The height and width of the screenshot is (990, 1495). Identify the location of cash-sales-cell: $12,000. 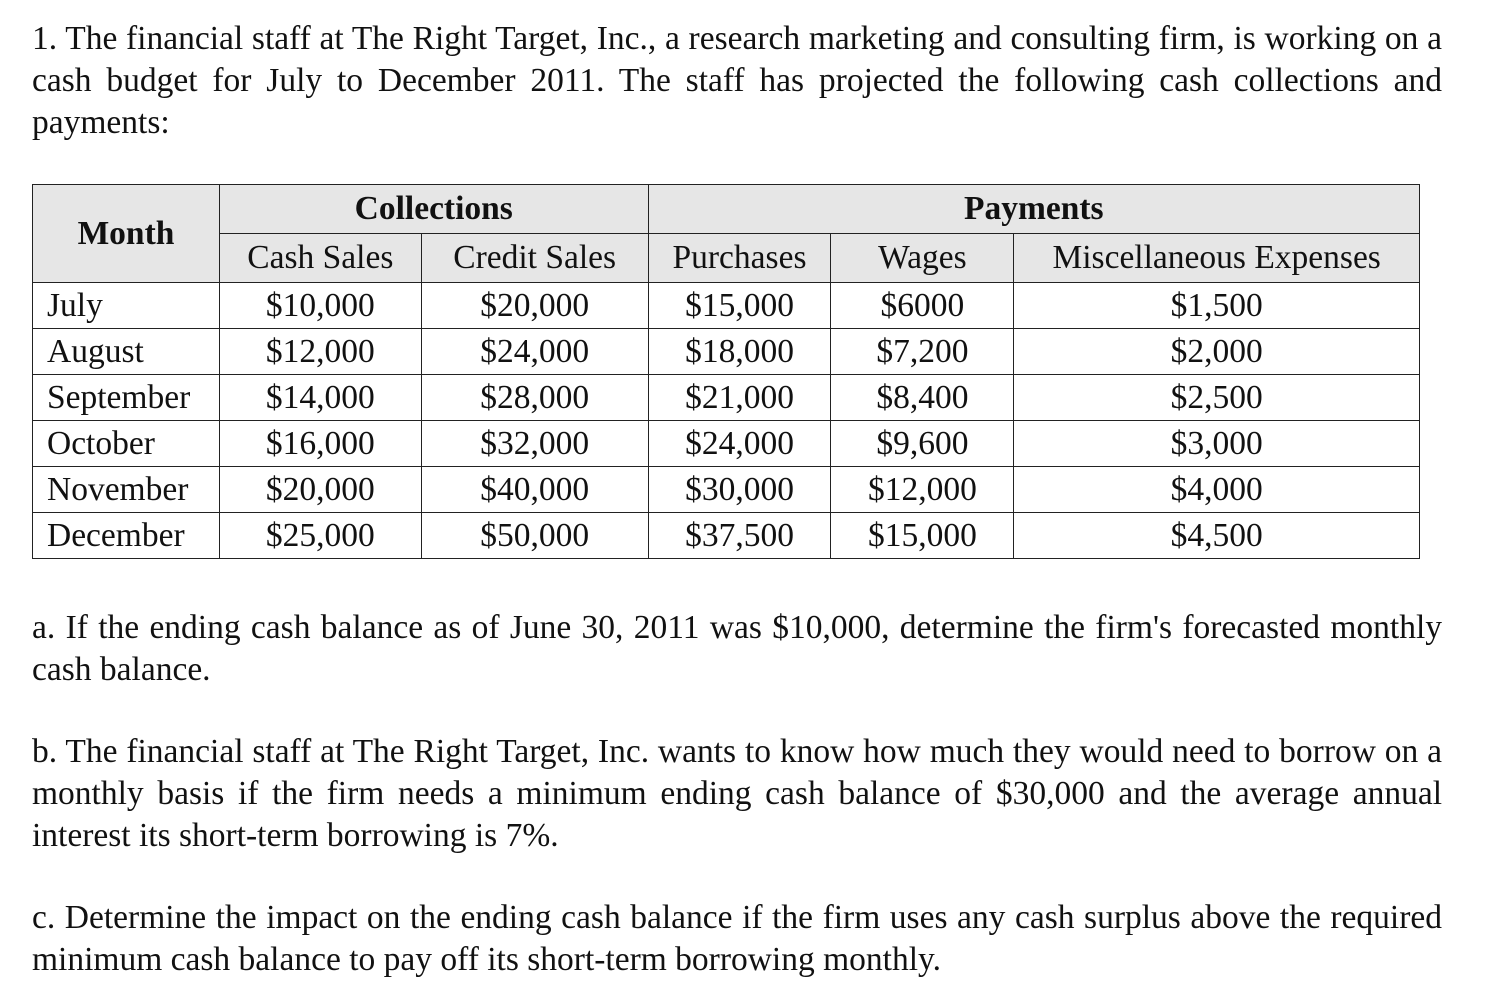
(320, 351).